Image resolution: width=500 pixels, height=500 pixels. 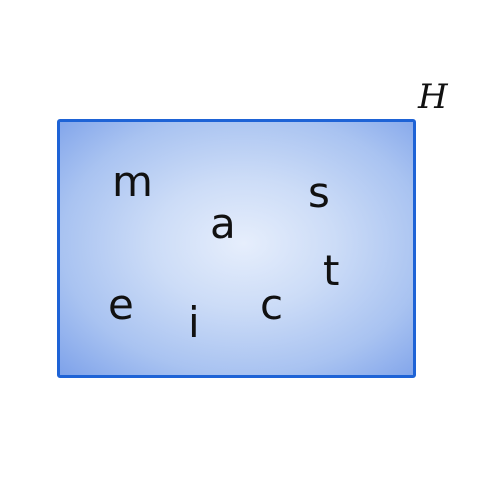 What do you see at coordinates (132, 181) in the screenshot?
I see `element-m: m` at bounding box center [132, 181].